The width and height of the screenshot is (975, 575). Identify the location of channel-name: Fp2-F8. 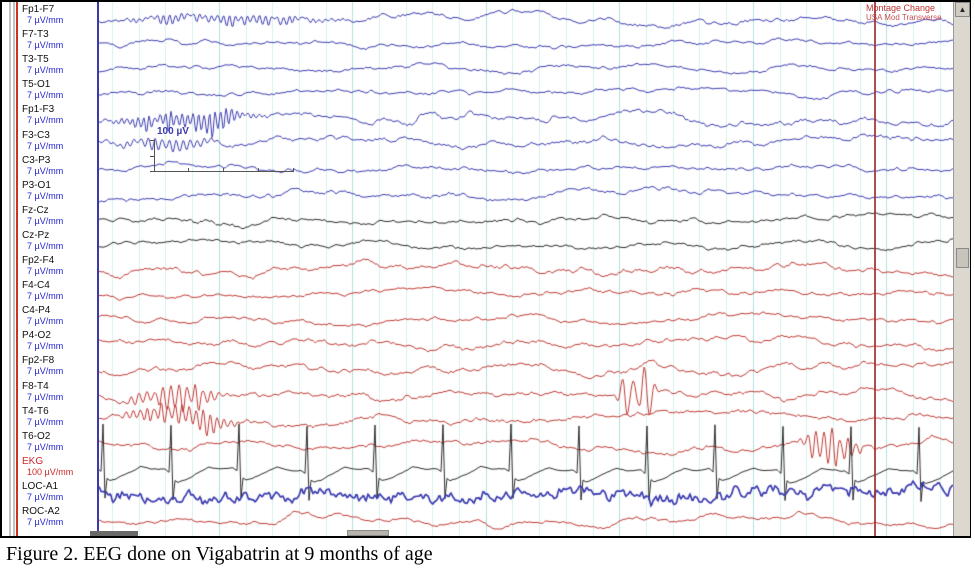
(38, 361).